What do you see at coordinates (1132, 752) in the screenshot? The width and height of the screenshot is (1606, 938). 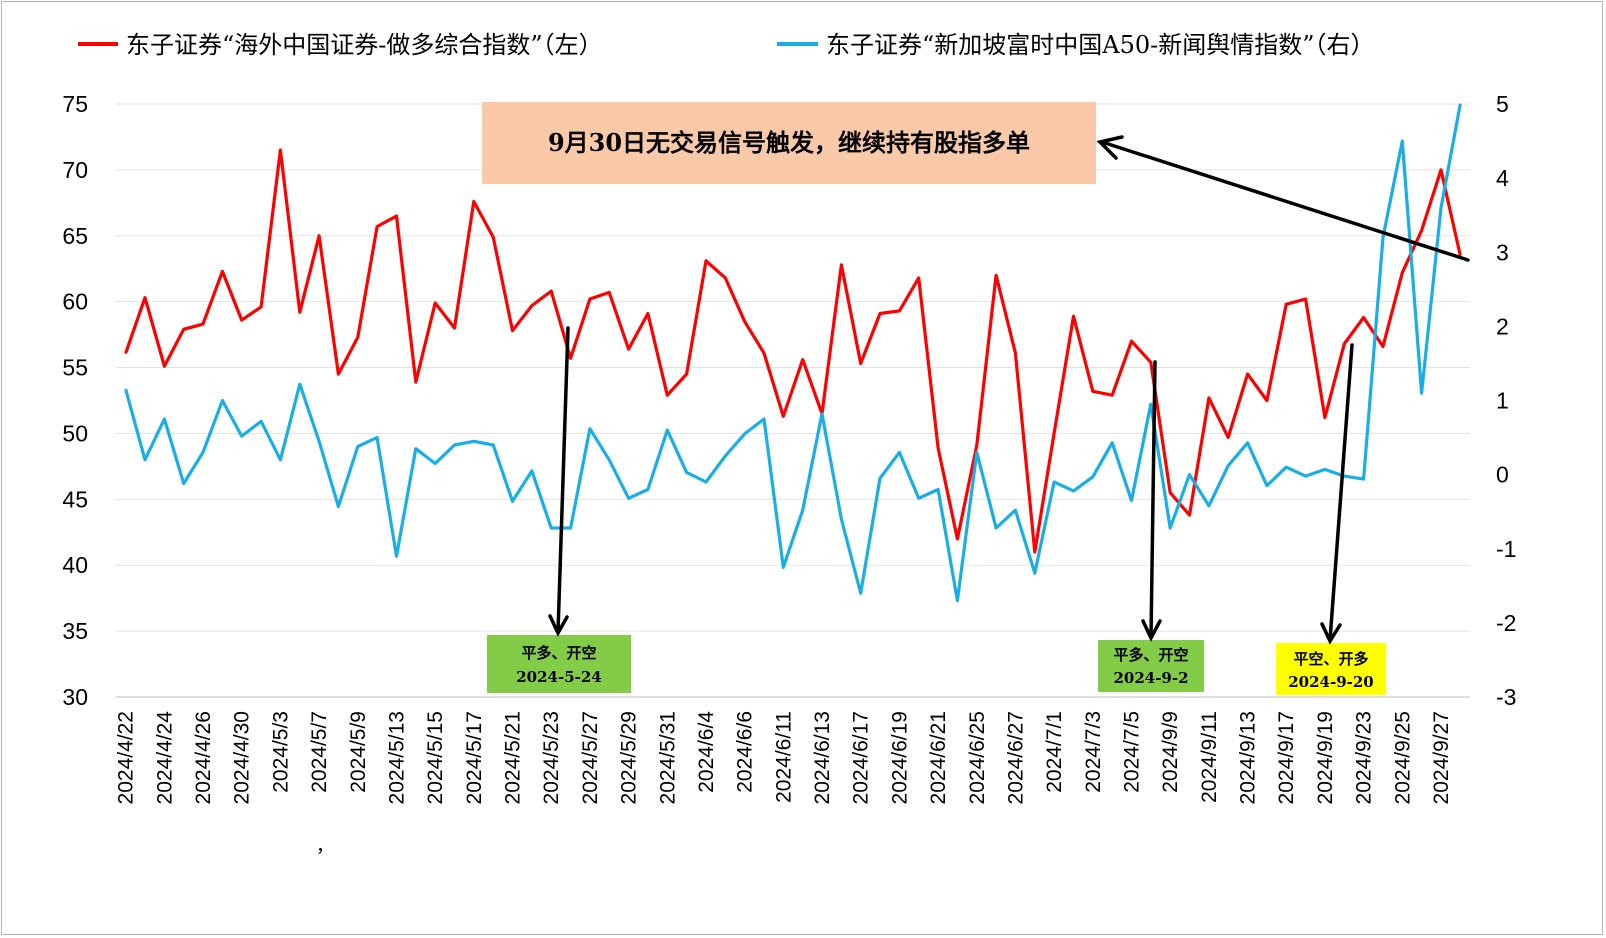 I see `x-tick-label: 2024/7/5` at bounding box center [1132, 752].